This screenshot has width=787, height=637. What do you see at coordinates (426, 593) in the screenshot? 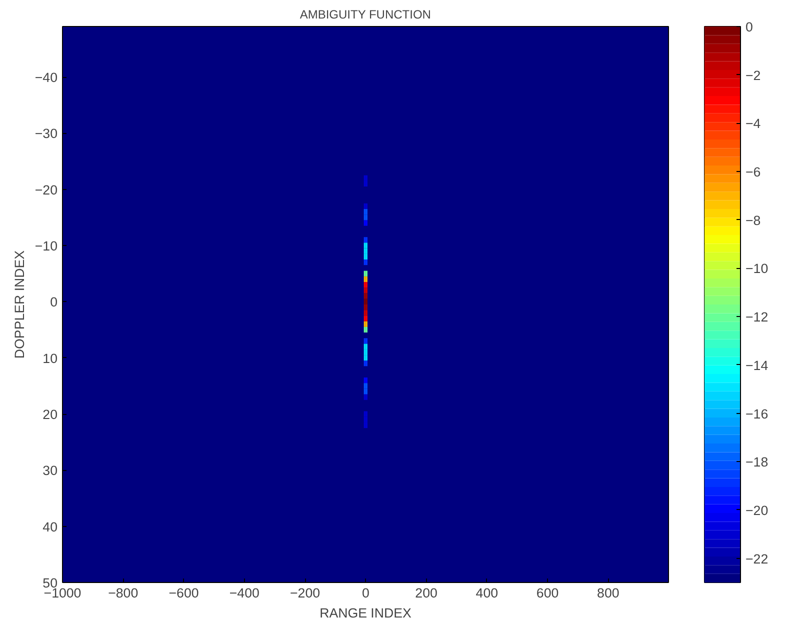
I see `x-tick-label: 200` at bounding box center [426, 593].